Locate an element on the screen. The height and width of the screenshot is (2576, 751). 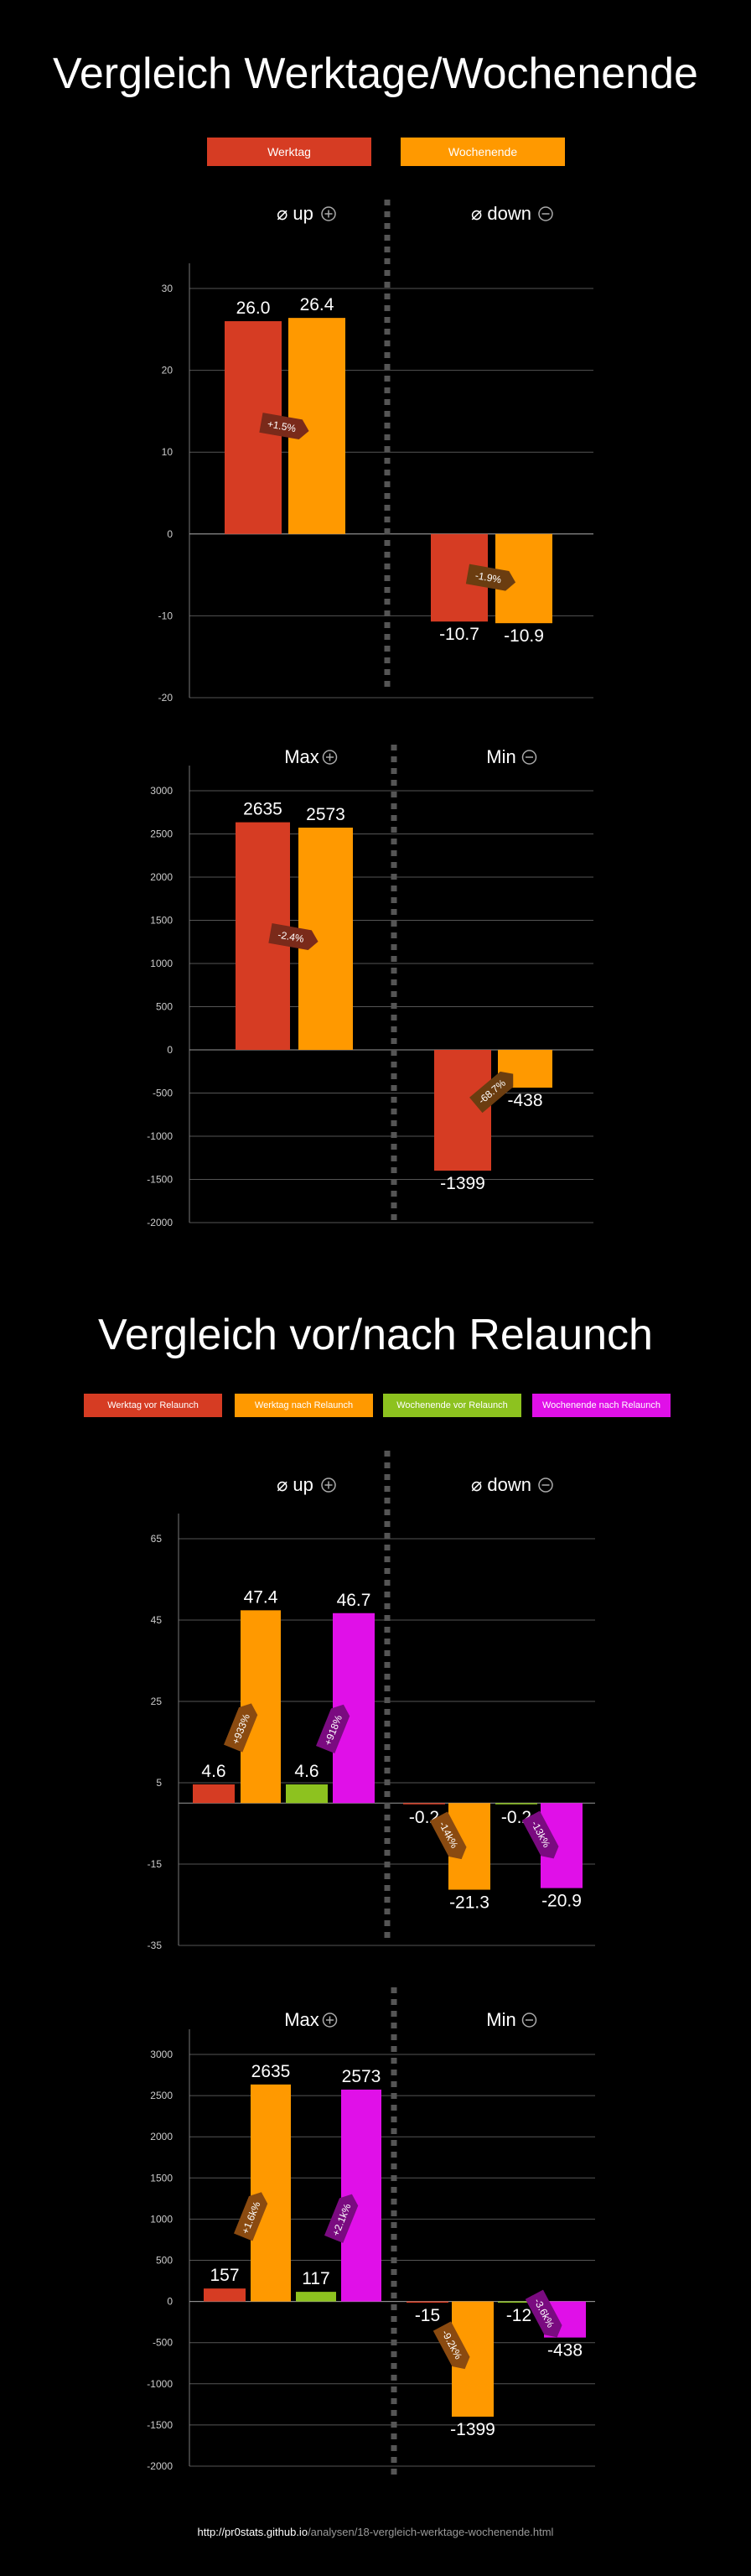
legend-wochenende-vor: Wochenende vor Relaunch is located at coordinates (452, 1405).